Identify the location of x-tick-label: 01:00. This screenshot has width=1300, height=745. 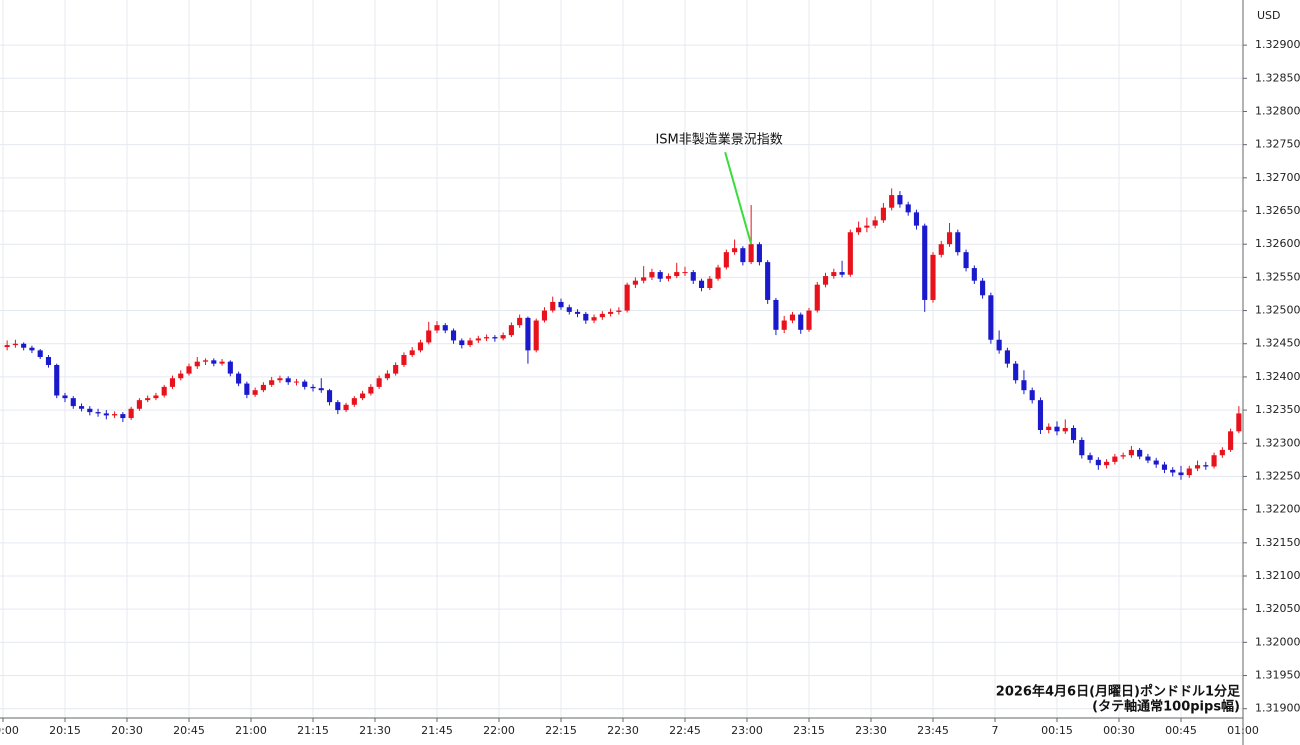
(1243, 730).